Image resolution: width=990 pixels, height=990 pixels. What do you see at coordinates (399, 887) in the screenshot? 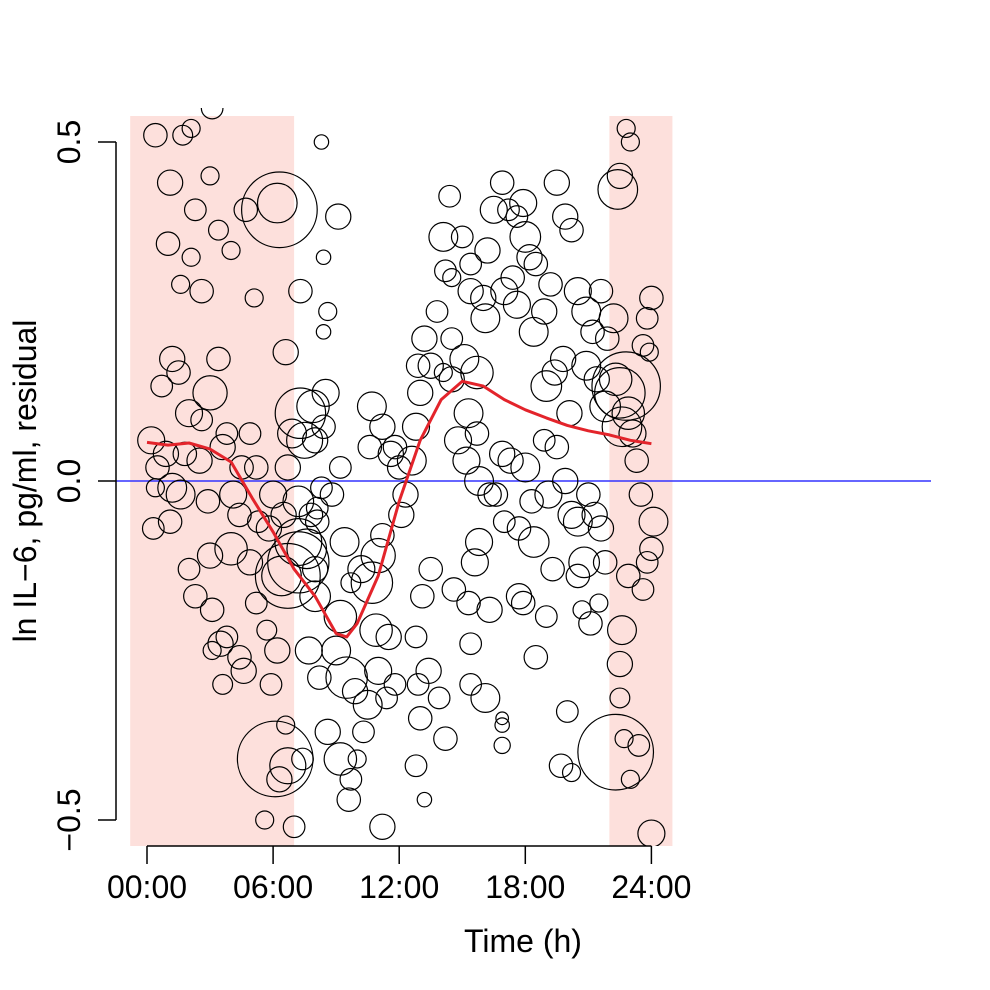
I see `x-tick-label: 12:00` at bounding box center [399, 887].